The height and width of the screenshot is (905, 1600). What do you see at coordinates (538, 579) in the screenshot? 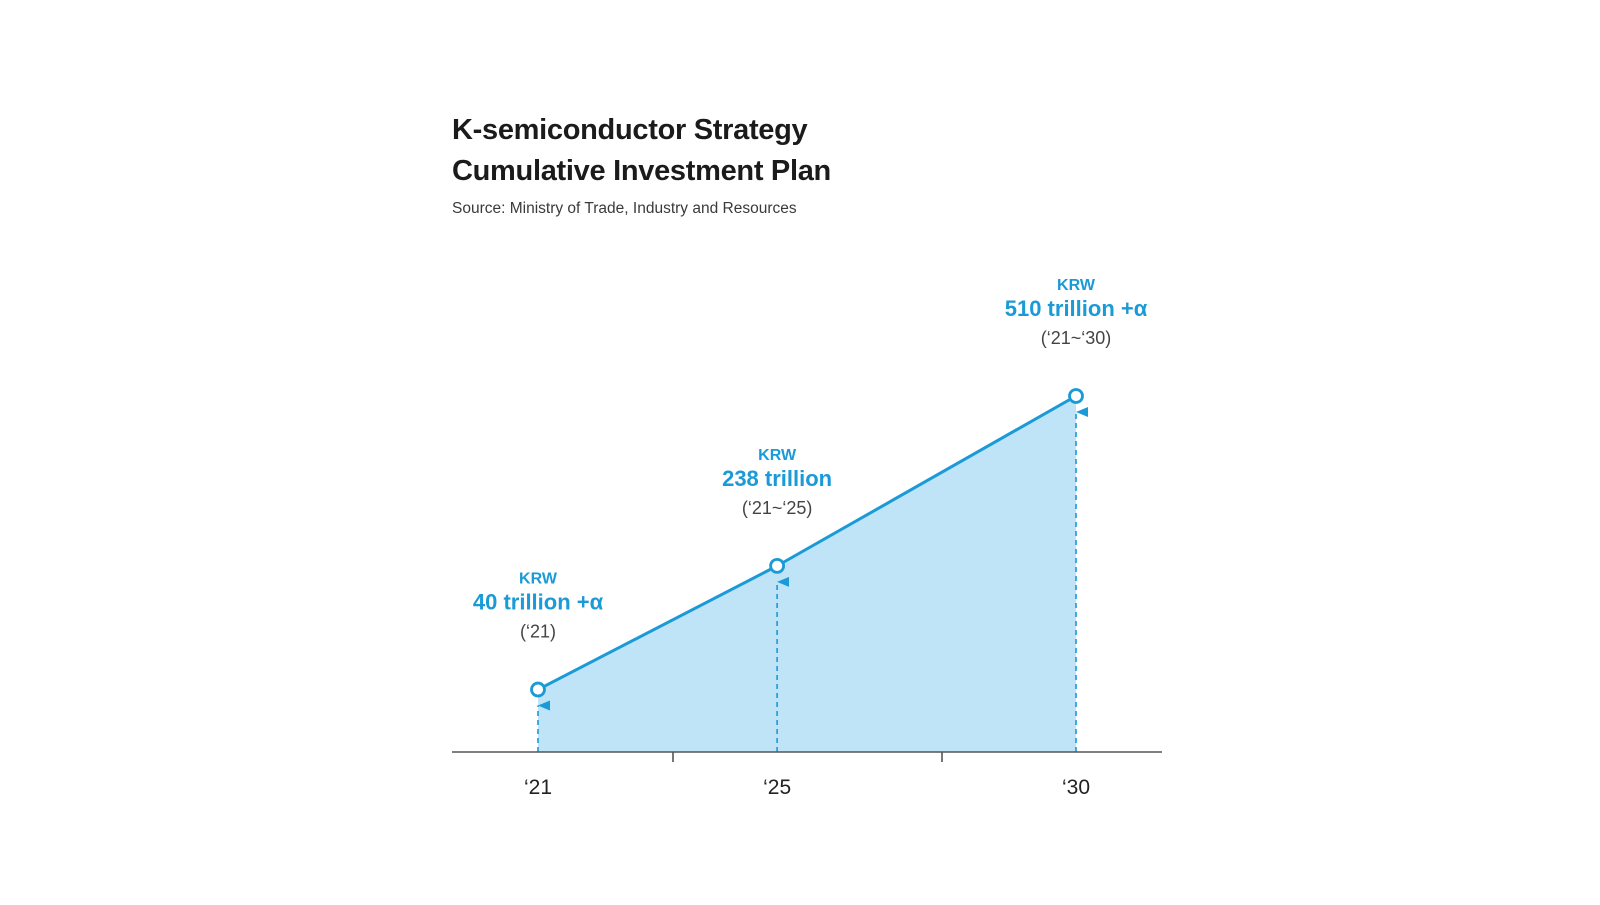
I see `annotation-currency-0: KRW` at bounding box center [538, 579].